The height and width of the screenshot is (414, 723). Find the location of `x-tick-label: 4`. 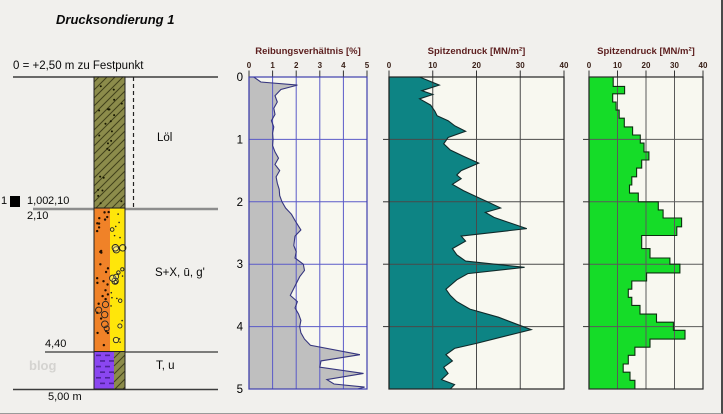

x-tick-label: 4 is located at coordinates (343, 65).